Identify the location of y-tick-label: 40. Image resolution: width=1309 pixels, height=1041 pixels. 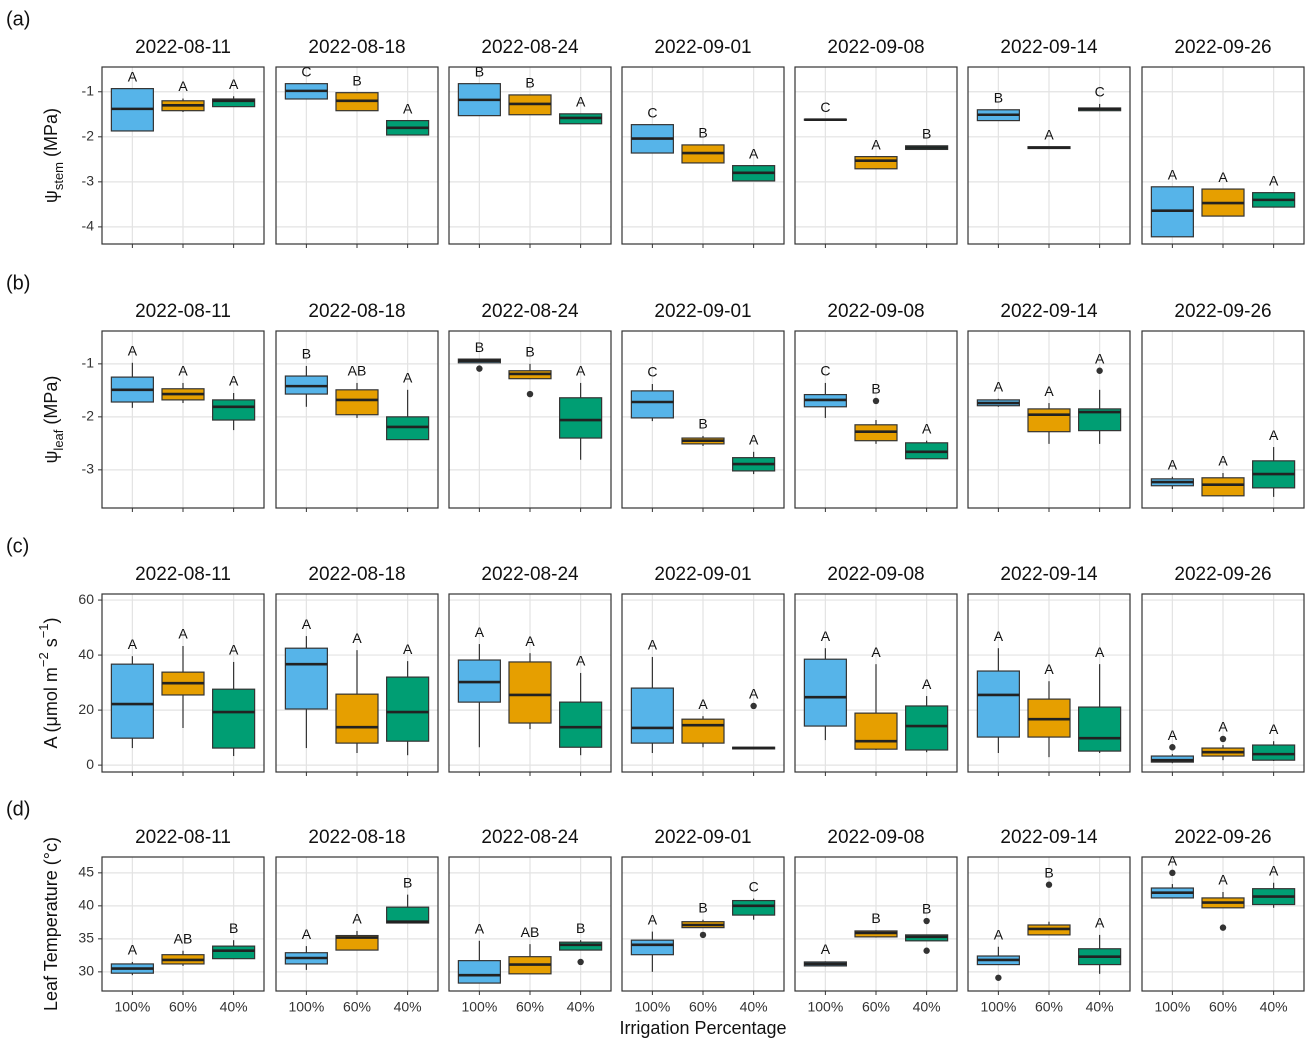
(86, 905).